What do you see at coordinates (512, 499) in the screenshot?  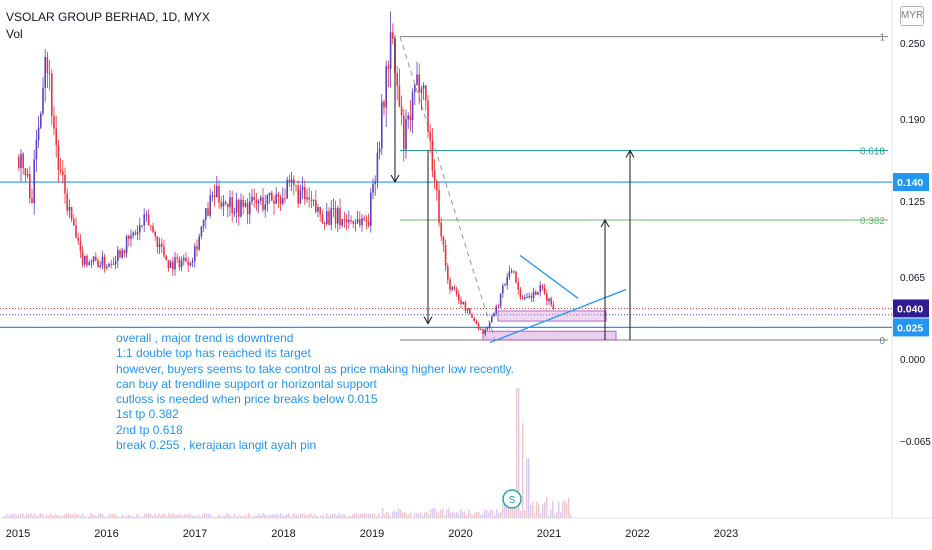 I see `dividend-marker` at bounding box center [512, 499].